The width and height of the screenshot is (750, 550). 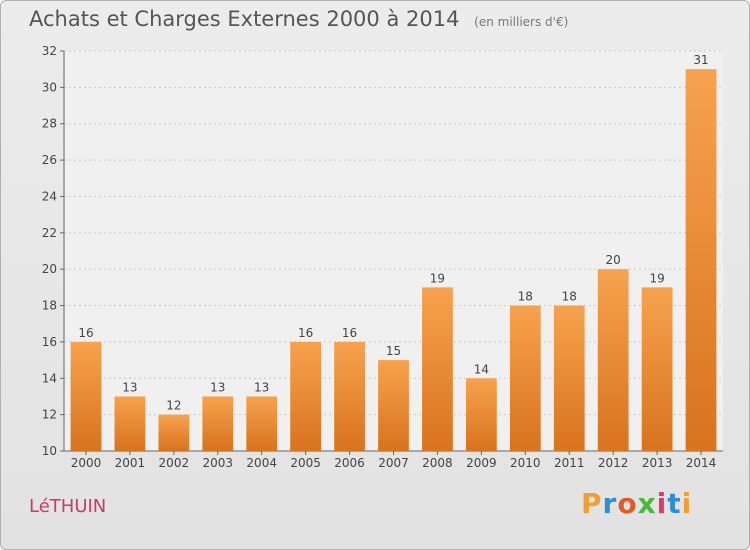 What do you see at coordinates (49, 160) in the screenshot?
I see `y-tick-label: 26` at bounding box center [49, 160].